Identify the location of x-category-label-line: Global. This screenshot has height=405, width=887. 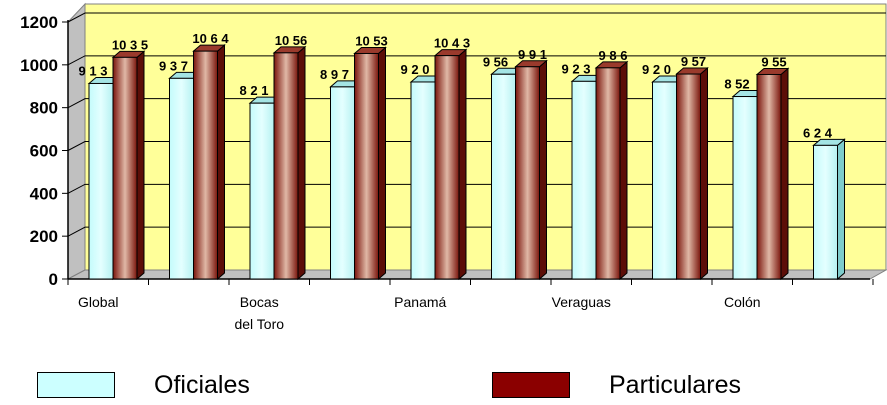
(98, 302).